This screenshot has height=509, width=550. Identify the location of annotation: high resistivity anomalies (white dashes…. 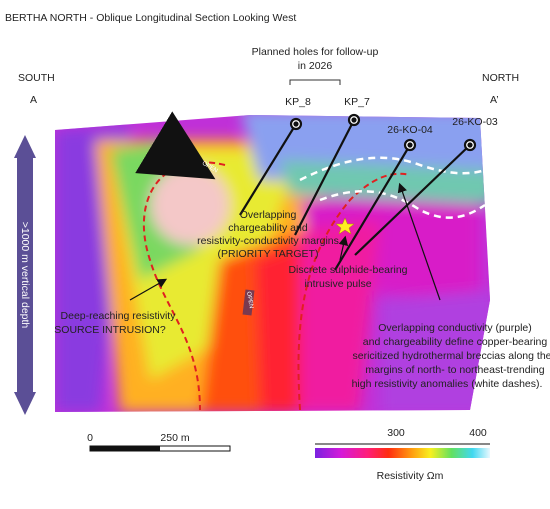
(447, 384).